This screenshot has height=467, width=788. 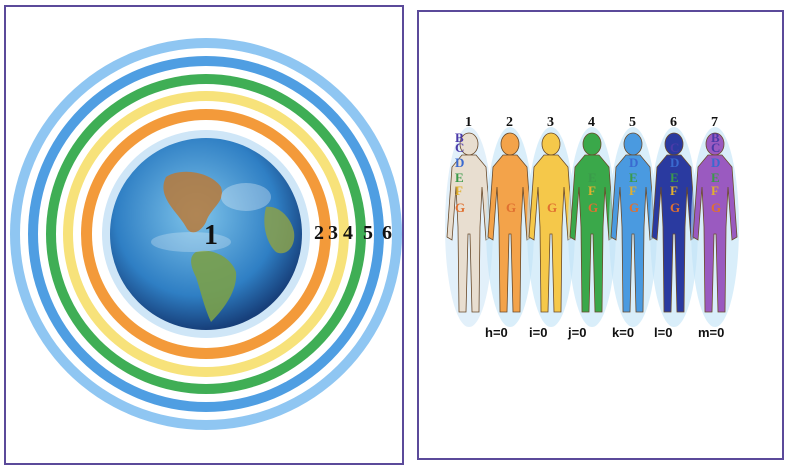 What do you see at coordinates (711, 332) in the screenshot?
I see `equation-m: m=0` at bounding box center [711, 332].